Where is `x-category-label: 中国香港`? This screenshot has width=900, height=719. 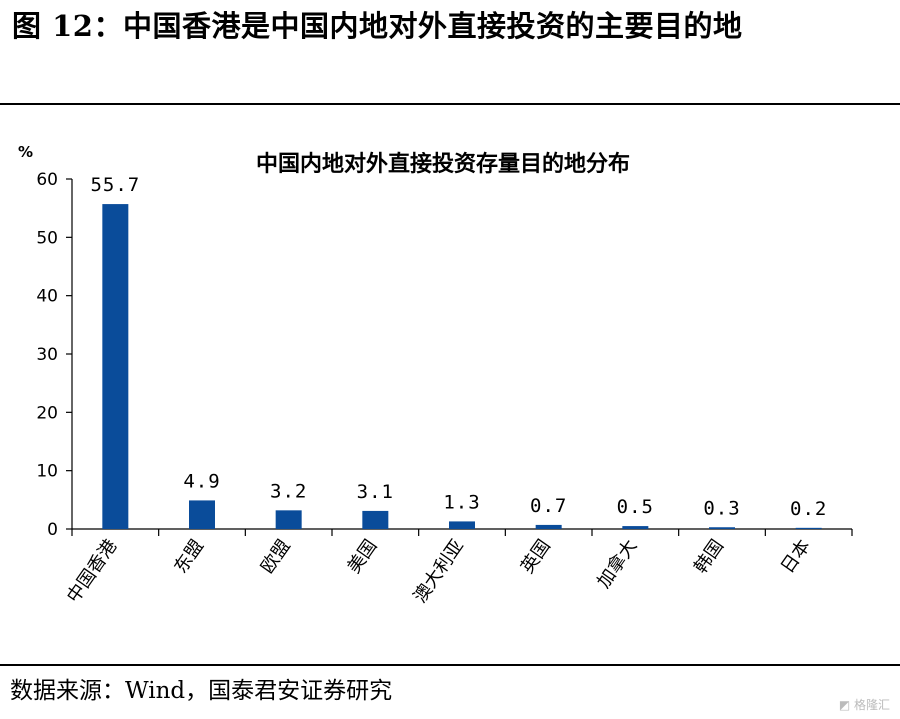 x-category-label: 中国香港 is located at coordinates (92, 571).